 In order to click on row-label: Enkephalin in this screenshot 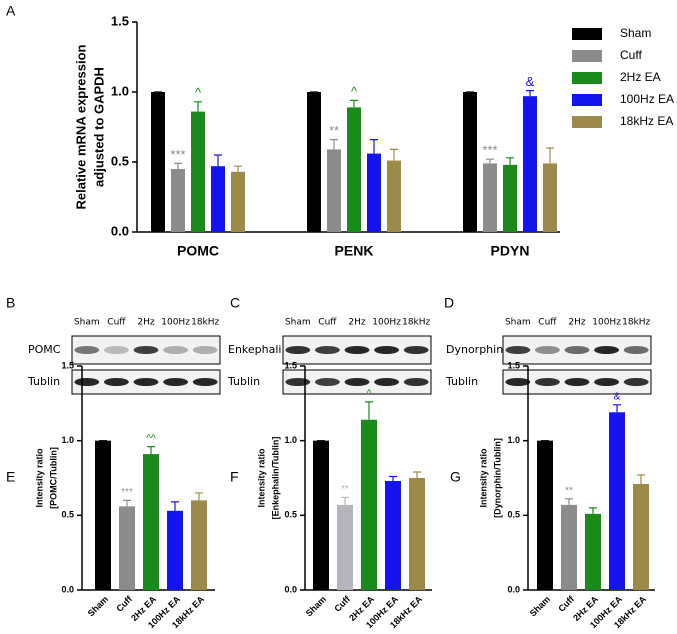, I will do `click(258, 349)`.